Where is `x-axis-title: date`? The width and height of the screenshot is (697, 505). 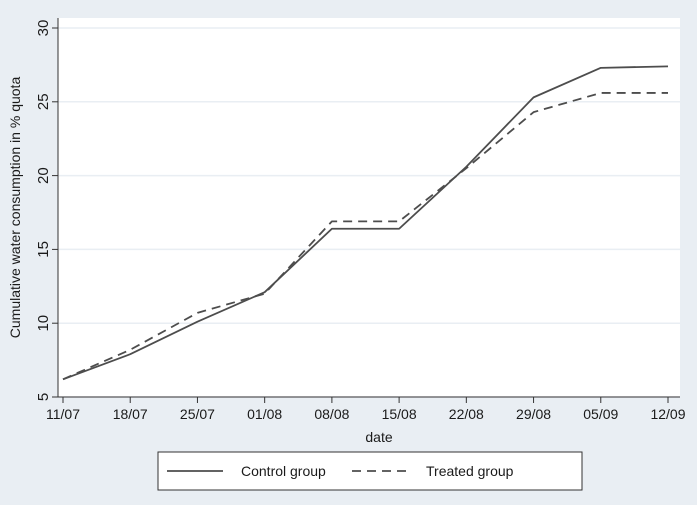
x-axis-title: date is located at coordinates (378, 437).